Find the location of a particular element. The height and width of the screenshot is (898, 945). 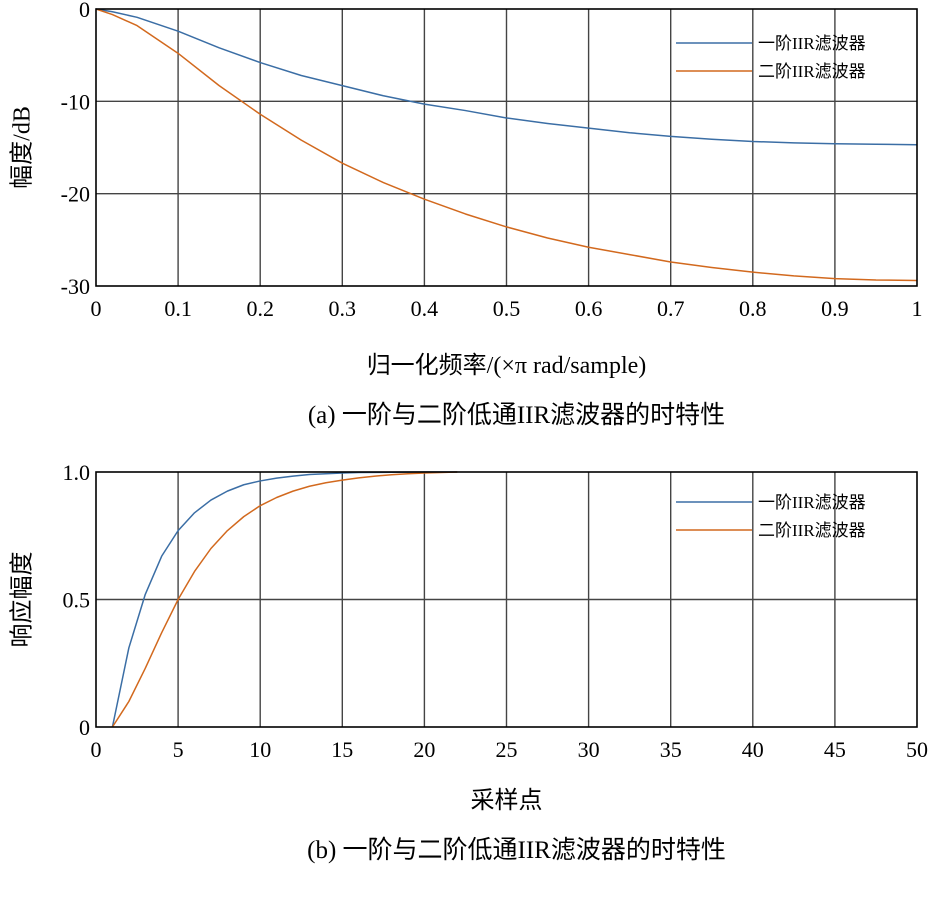

x-axis-title: 归一化频率/(×π rad/sample) is located at coordinates (507, 365).